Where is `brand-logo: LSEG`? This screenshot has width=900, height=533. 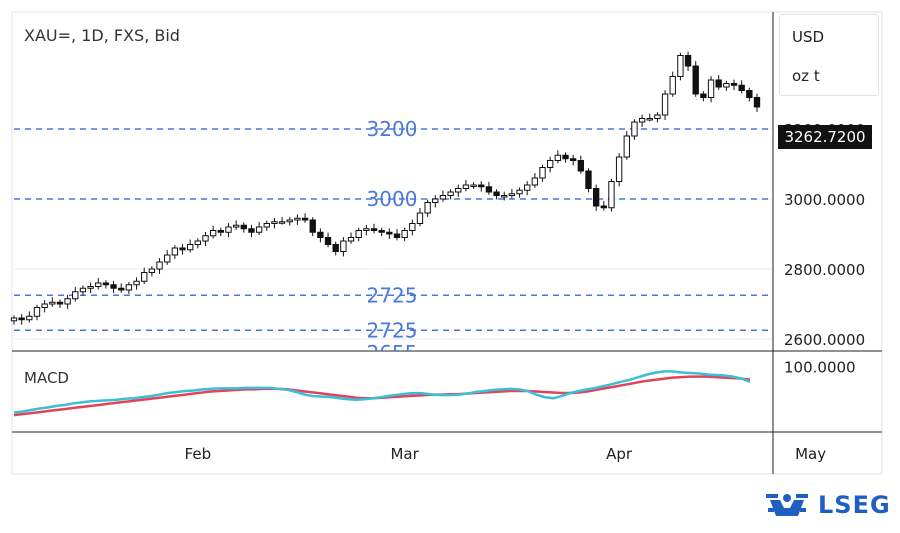
brand-logo: LSEG is located at coordinates (827, 505).